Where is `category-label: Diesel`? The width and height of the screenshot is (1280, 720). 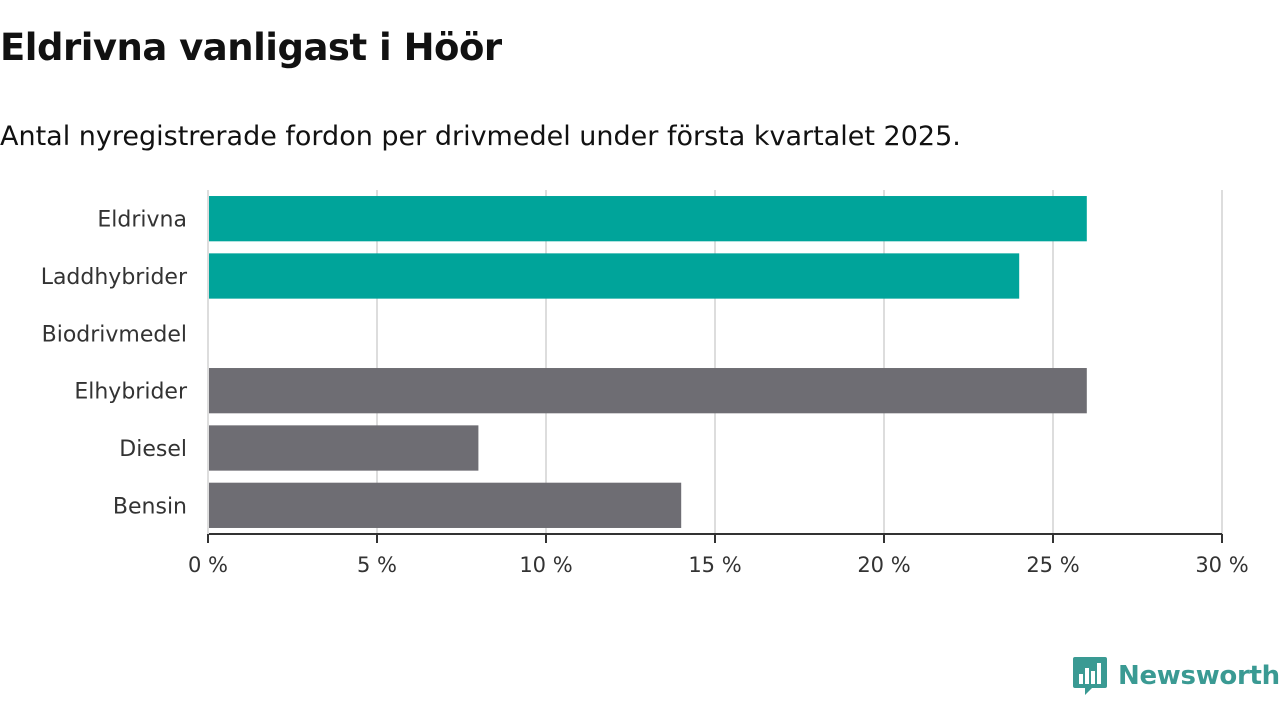
category-label: Diesel is located at coordinates (153, 449).